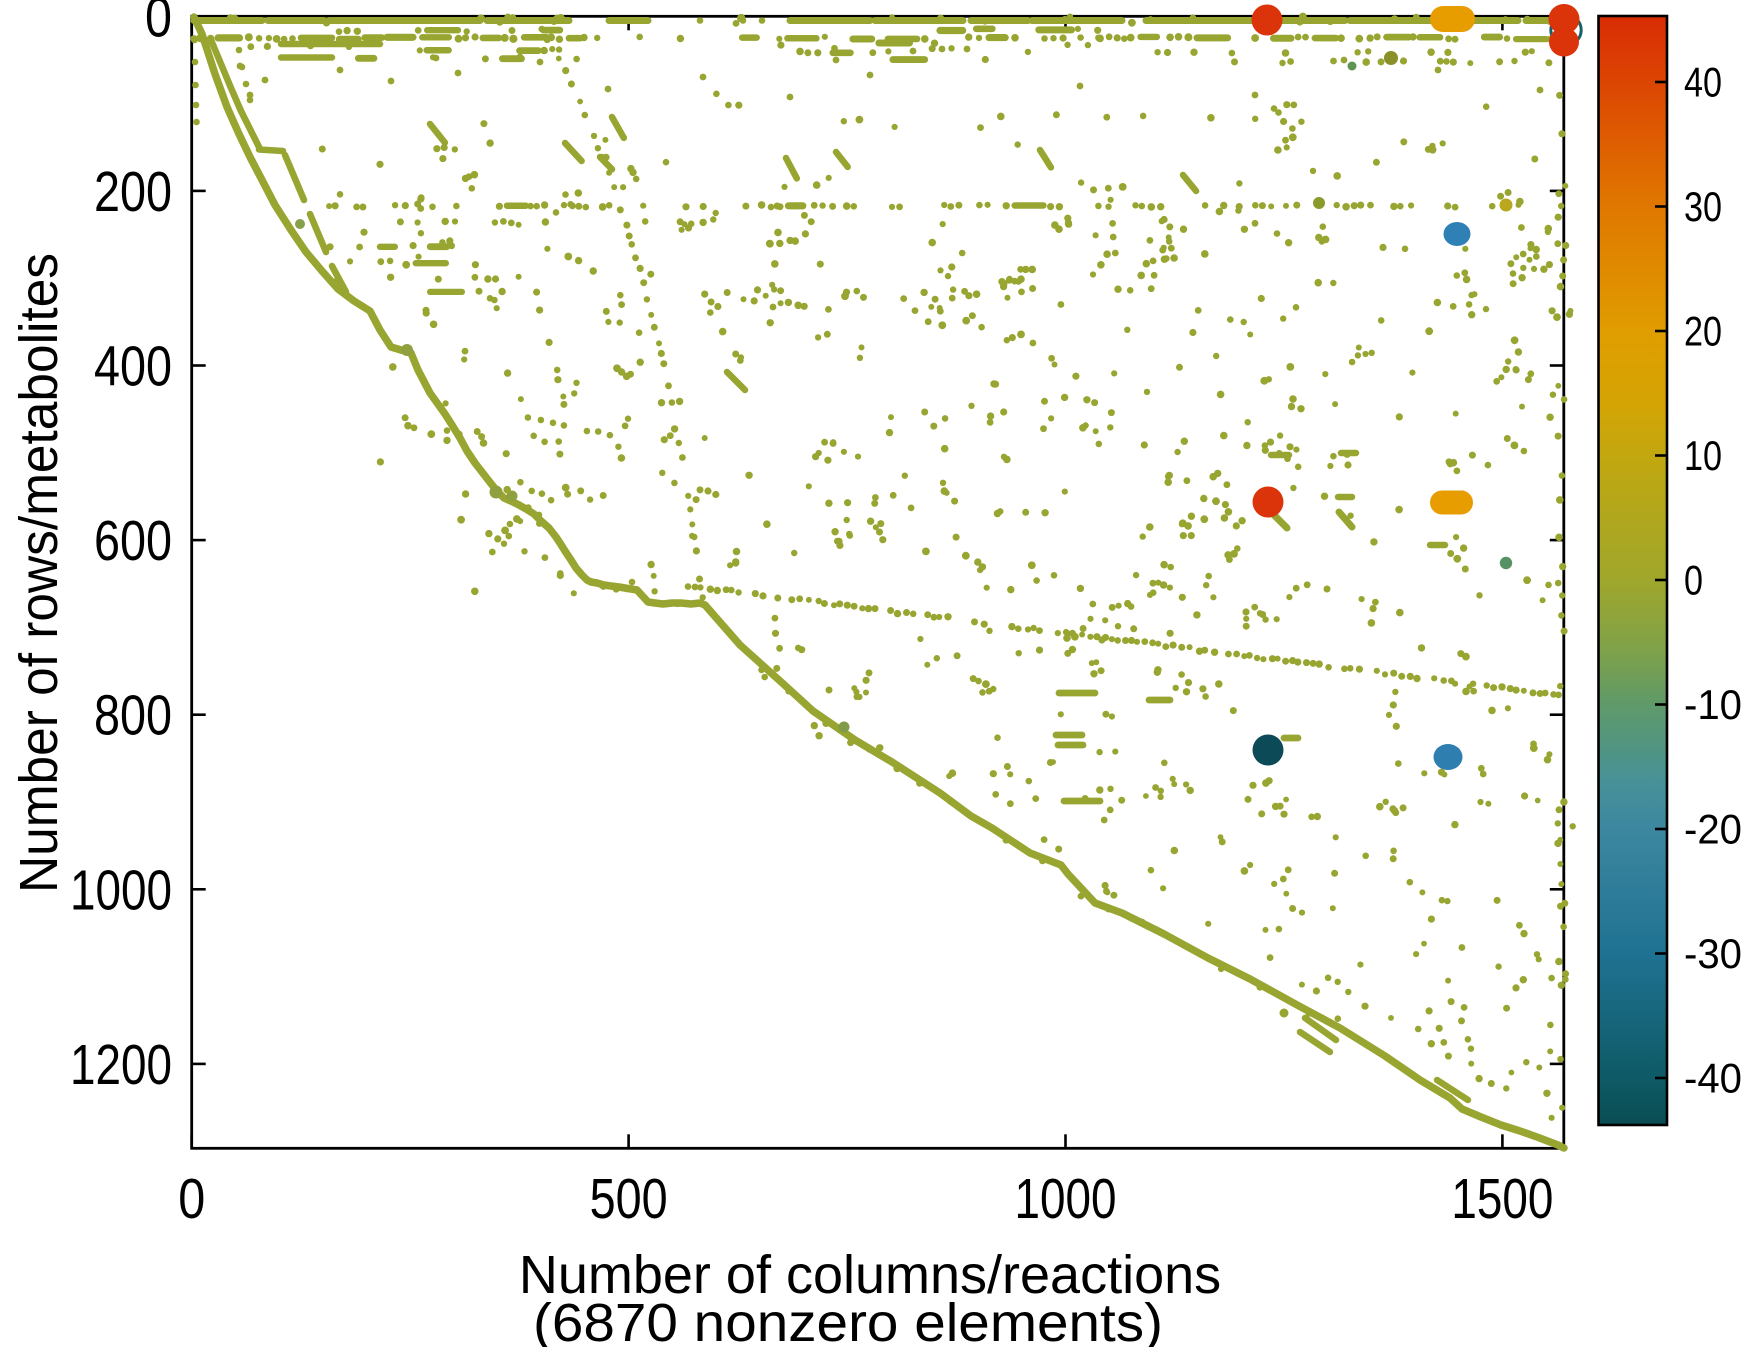  Describe the element at coordinates (629, 1199) in the screenshot. I see `svg-text: 500` at that location.